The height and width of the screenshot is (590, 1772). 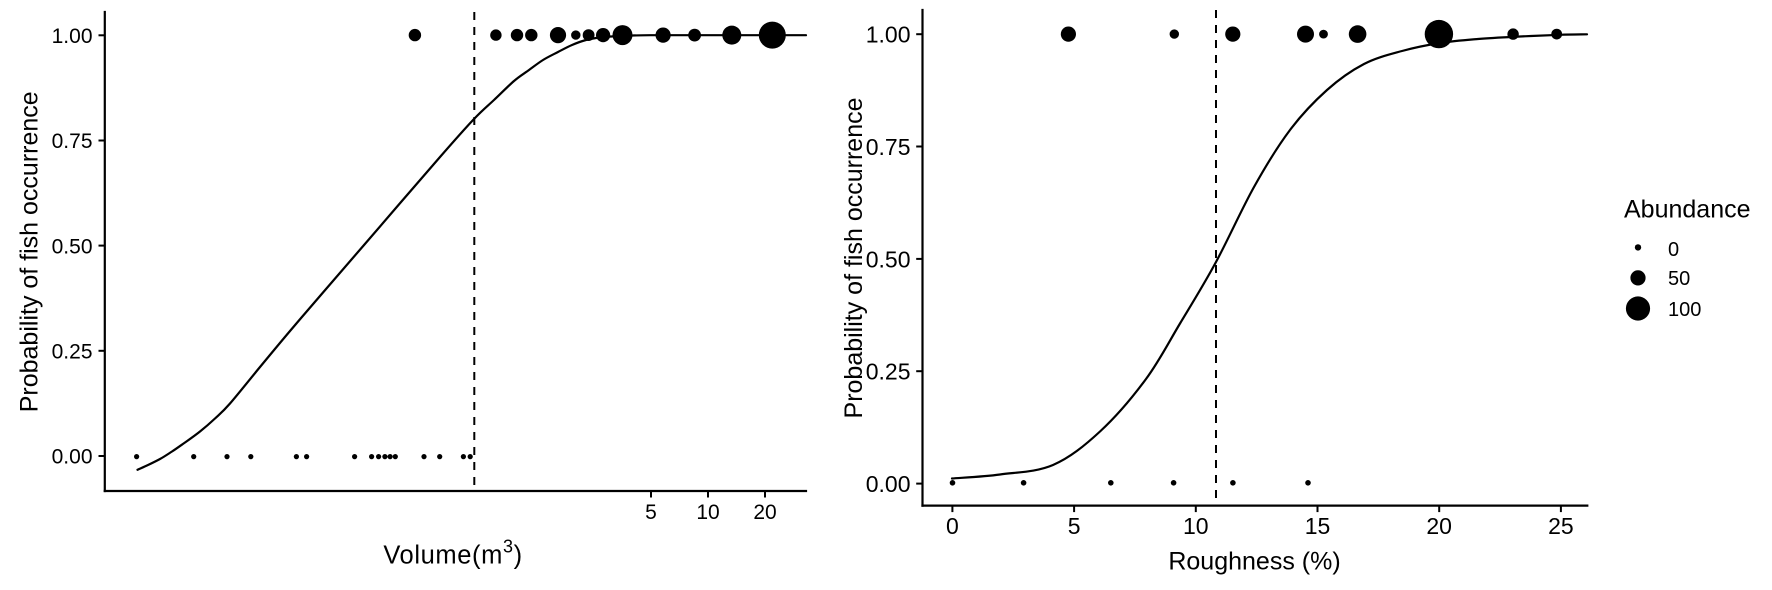 I want to click on svg-text: Abundance, so click(x=1687, y=209).